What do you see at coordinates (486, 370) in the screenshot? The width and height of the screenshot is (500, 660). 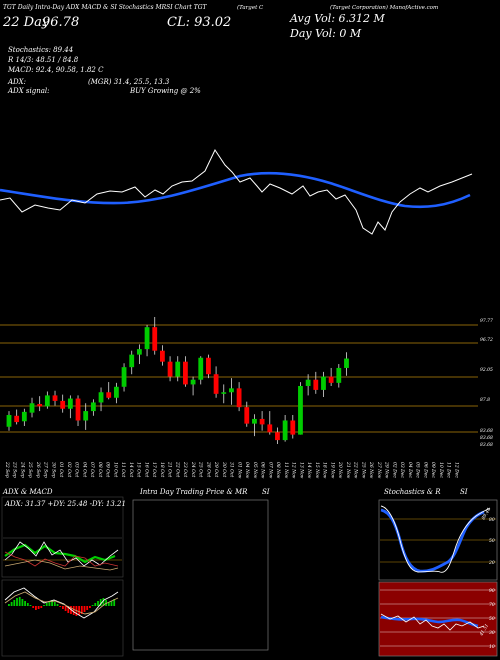 I see `price-tick: 92.05` at bounding box center [486, 370].